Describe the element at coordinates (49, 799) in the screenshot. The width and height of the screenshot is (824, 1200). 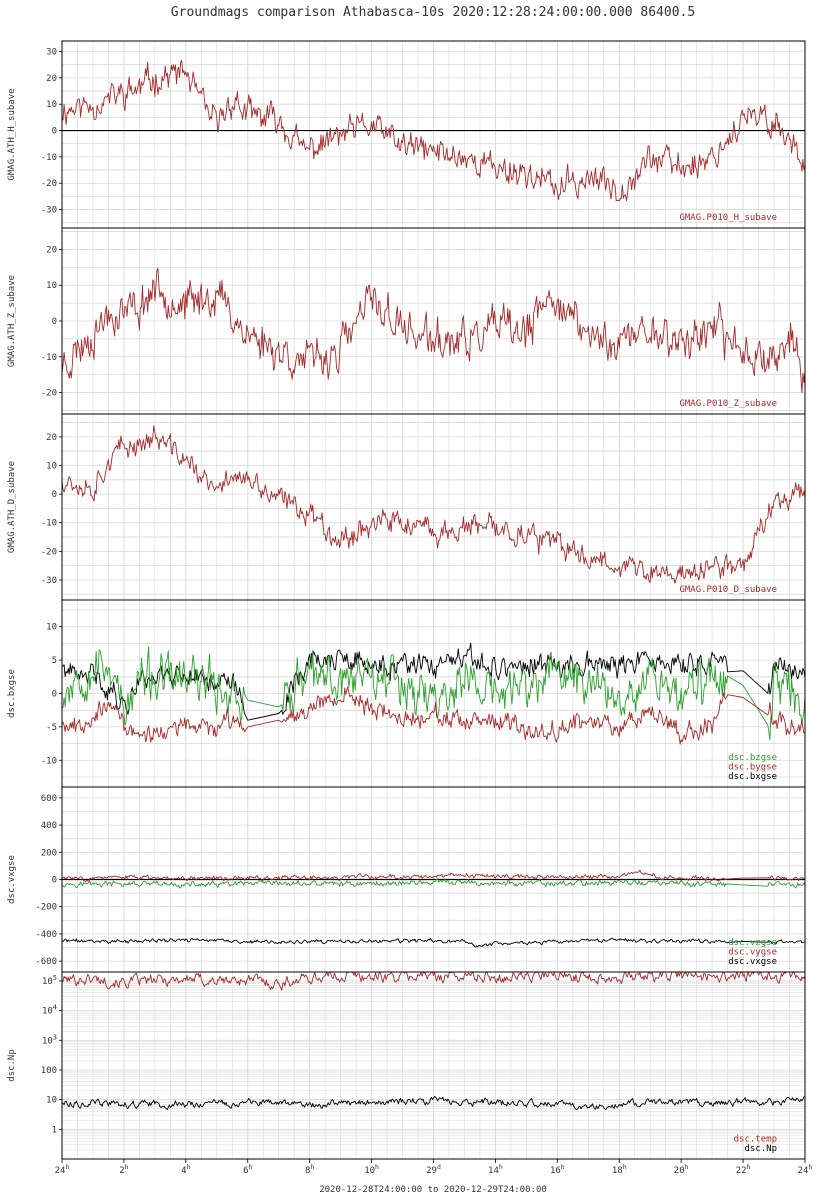
I see `y-tick-label: 600` at that location.